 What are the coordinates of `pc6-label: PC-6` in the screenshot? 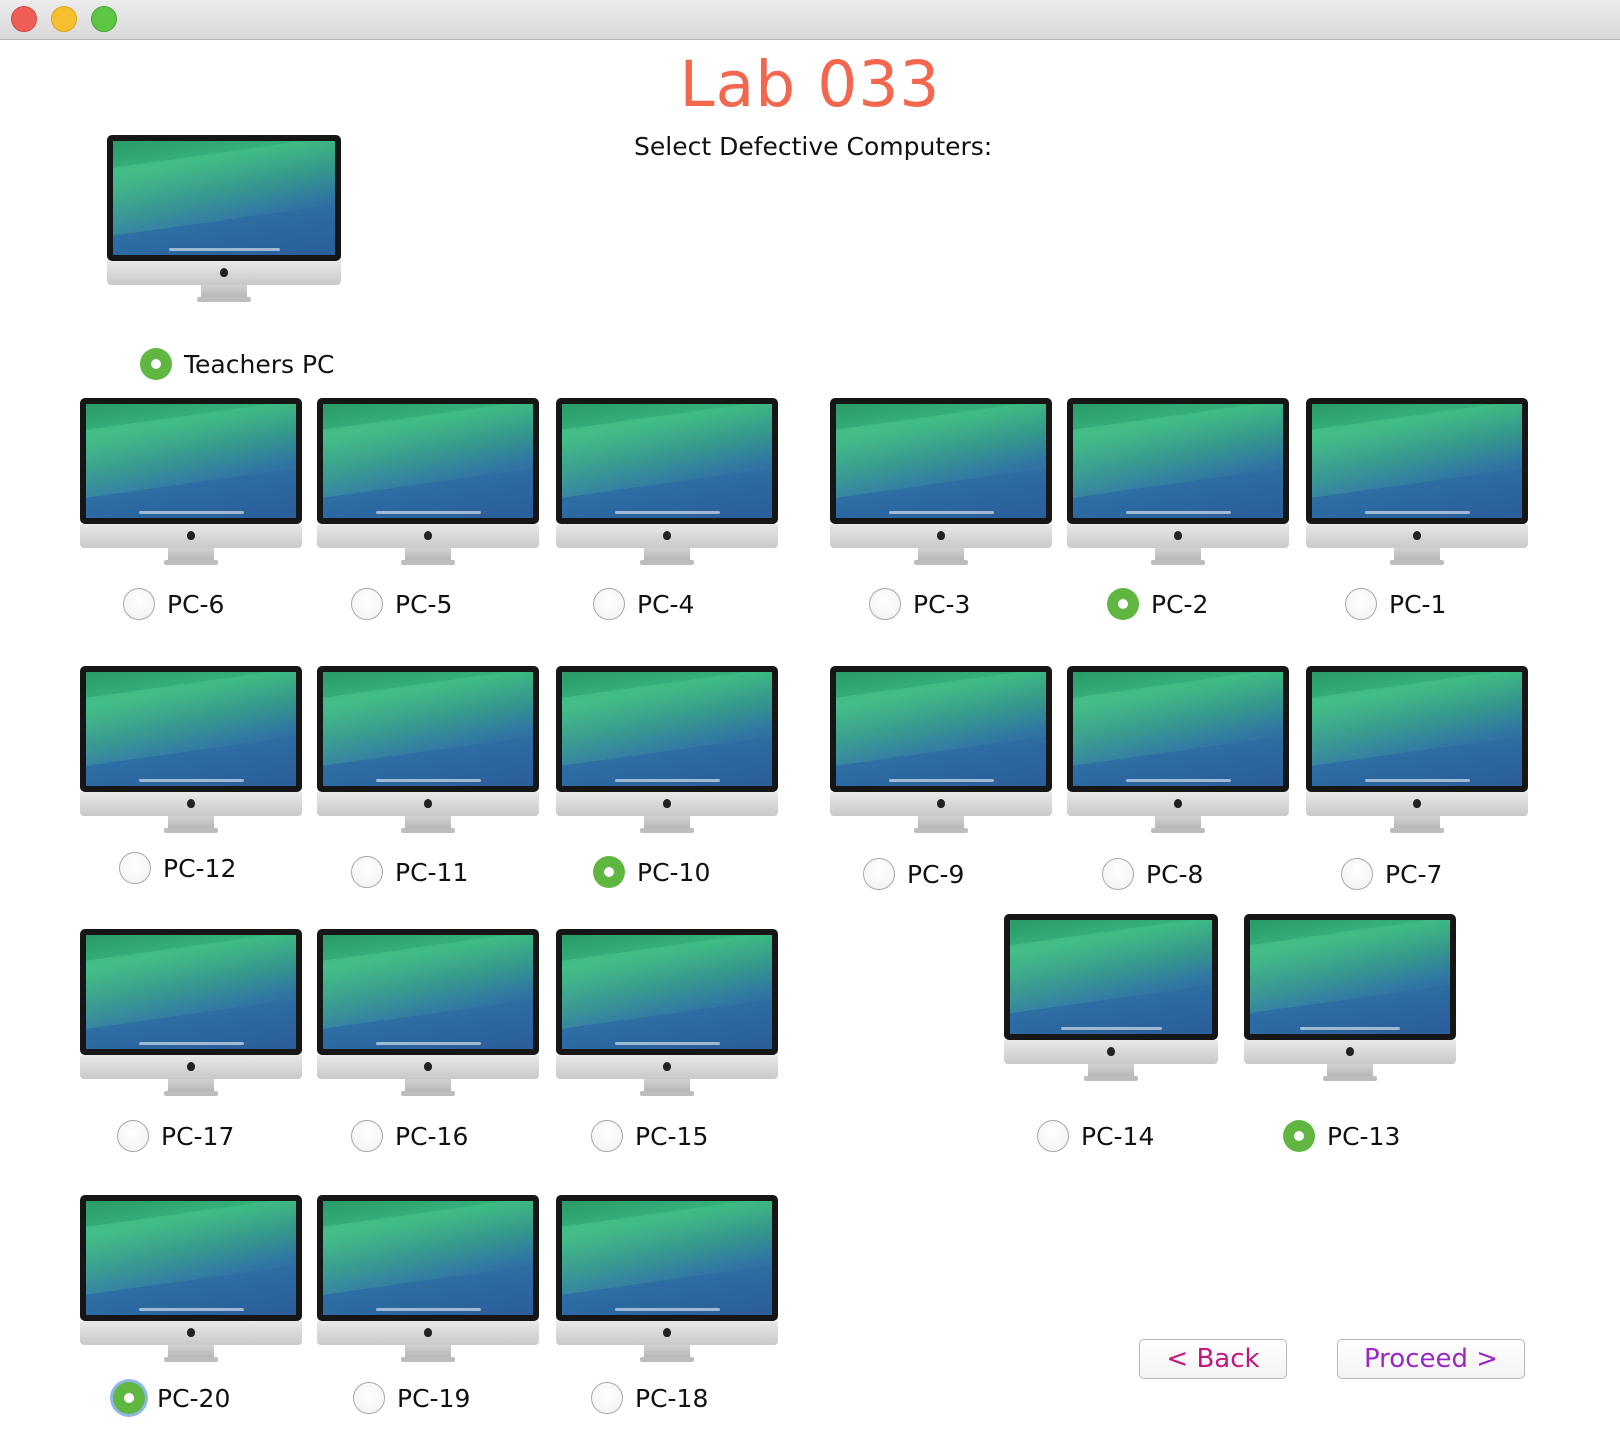 It's located at (196, 604).